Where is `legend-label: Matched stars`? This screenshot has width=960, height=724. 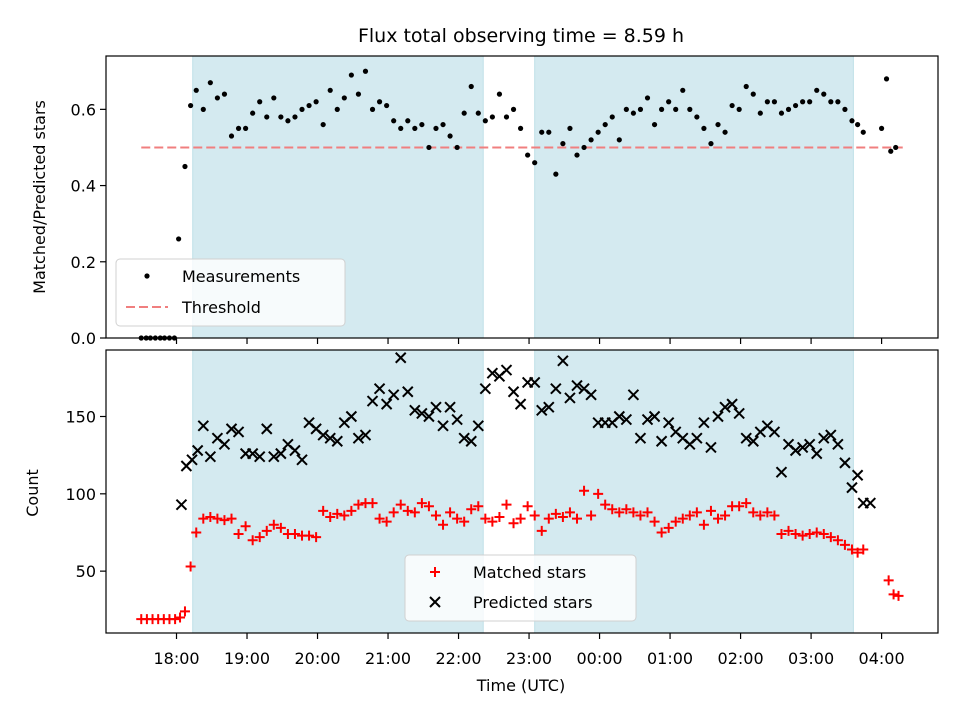
legend-label: Matched stars is located at coordinates (529, 572).